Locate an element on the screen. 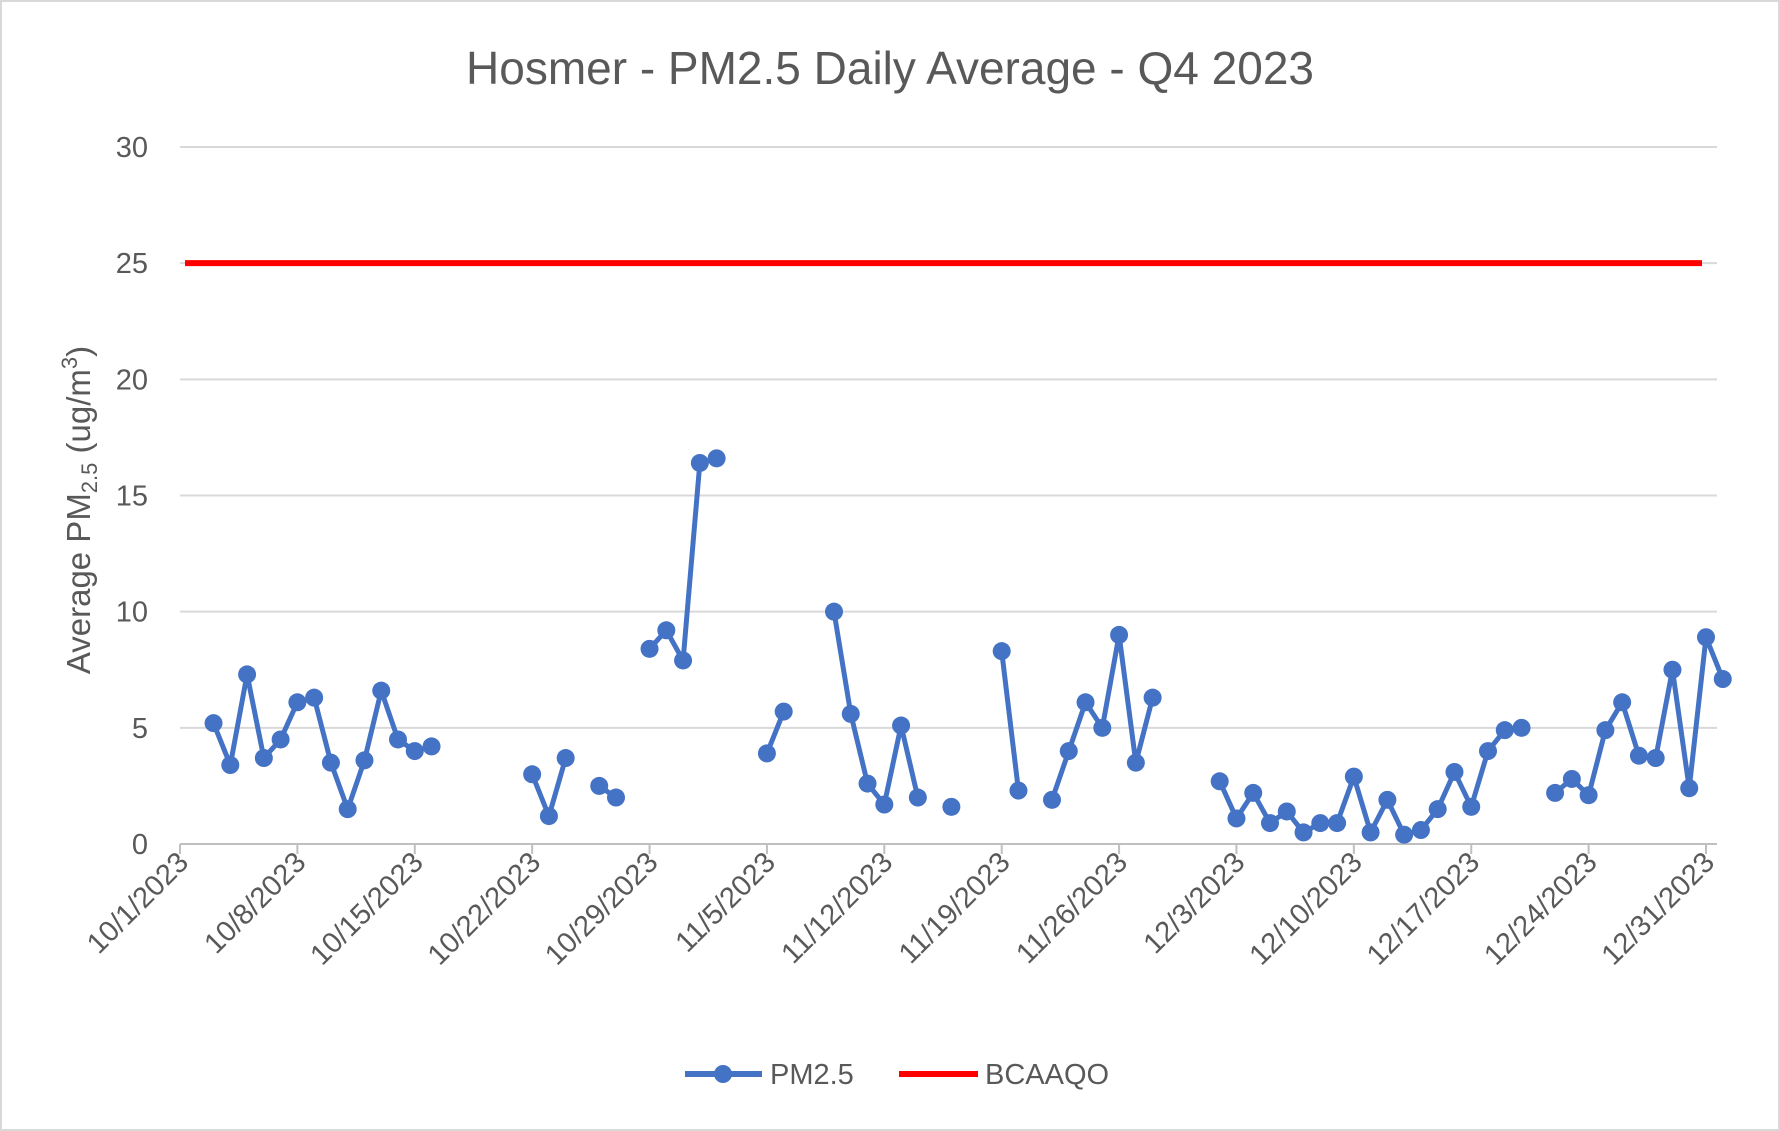  x-tick-label: 10/22/2023 is located at coordinates (484, 908).